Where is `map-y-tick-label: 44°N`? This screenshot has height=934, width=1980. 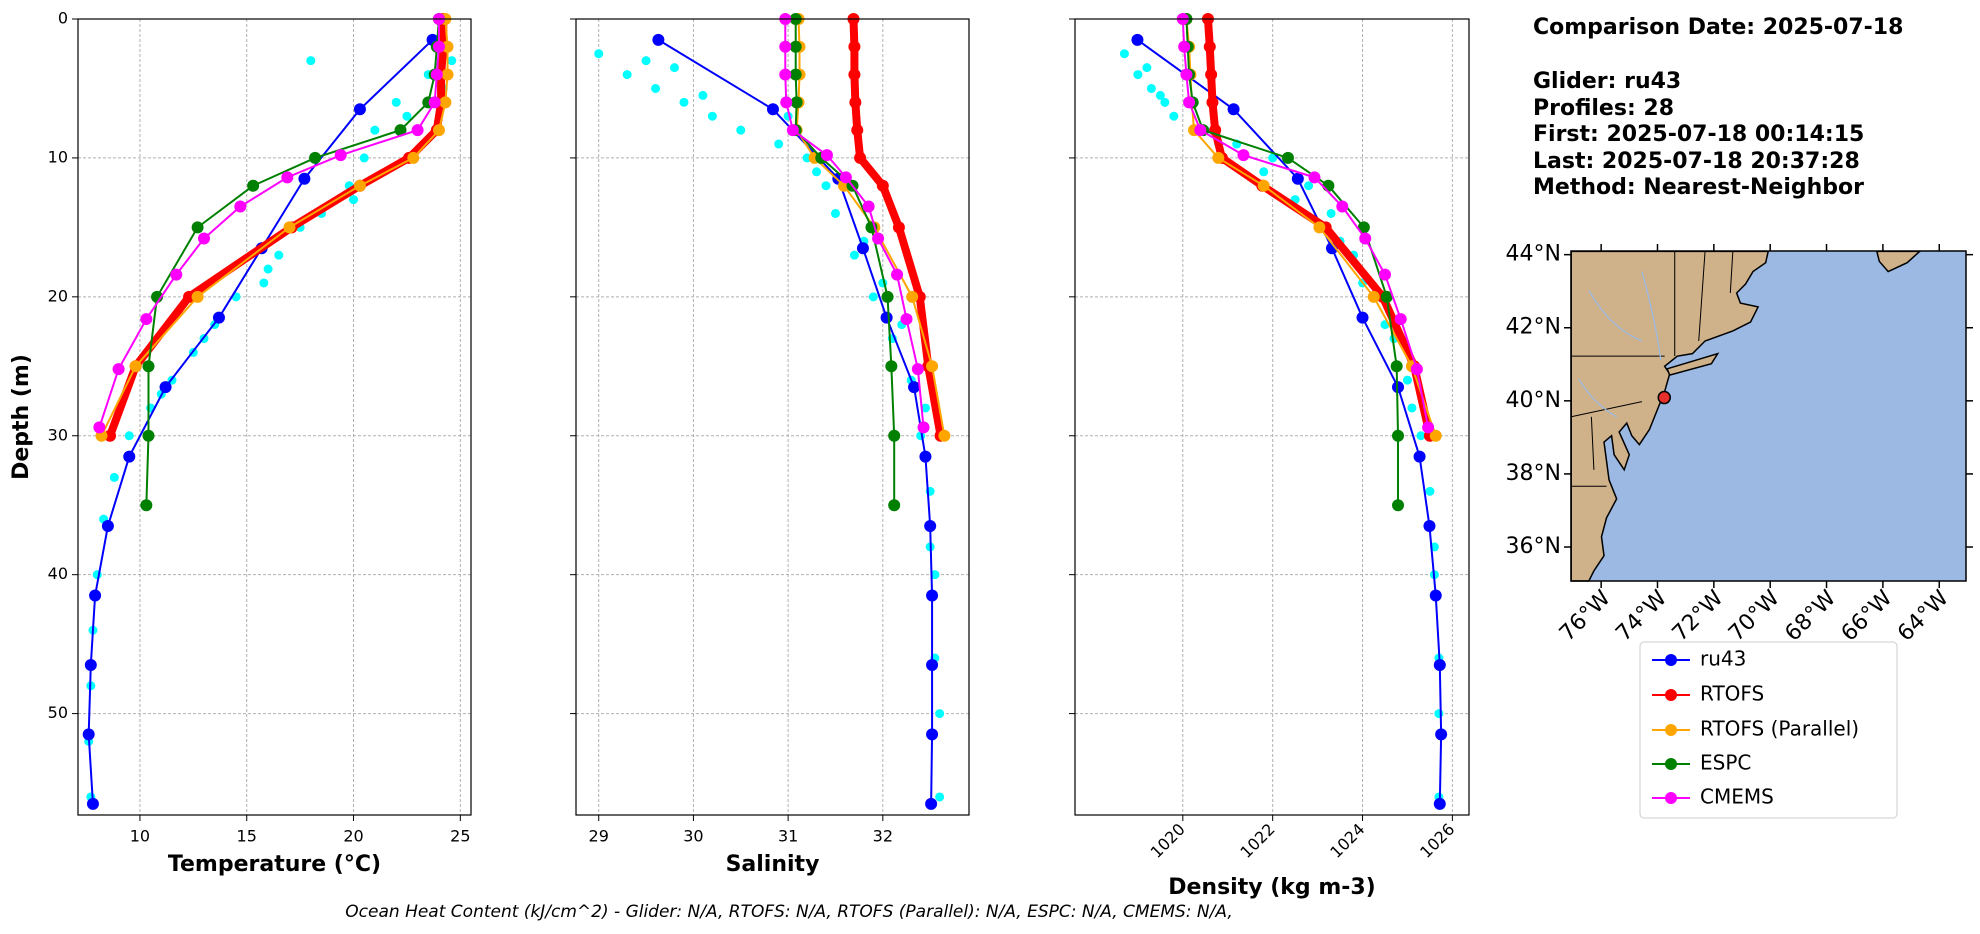
map-y-tick-label: 44°N is located at coordinates (1533, 254).